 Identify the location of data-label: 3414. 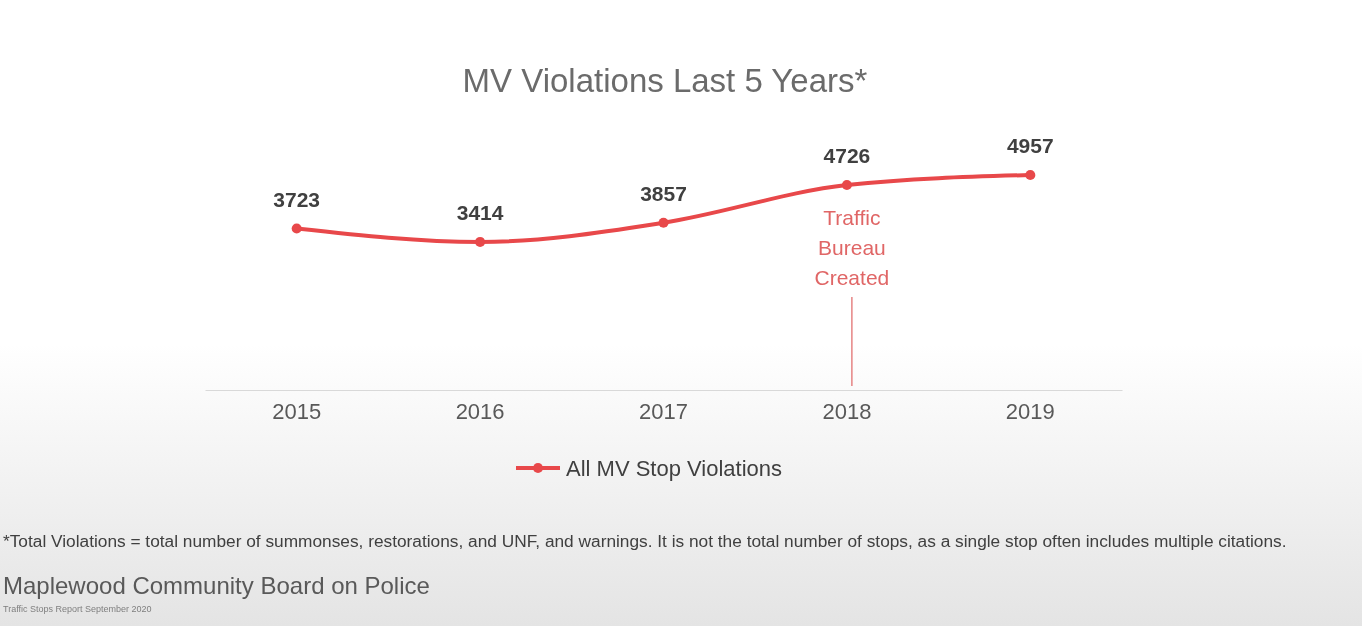
(480, 212).